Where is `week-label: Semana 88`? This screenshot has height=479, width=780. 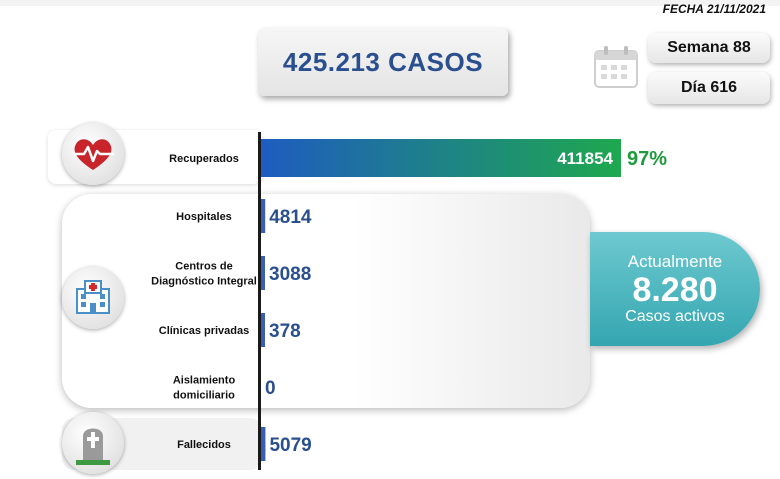
week-label: Semana 88 is located at coordinates (709, 47).